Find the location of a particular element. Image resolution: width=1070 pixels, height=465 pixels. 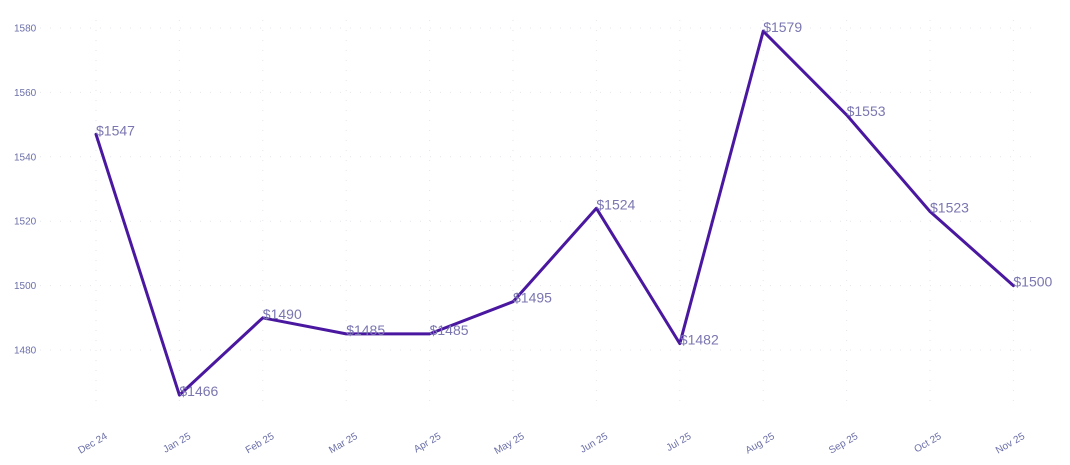

data-label: $1482 is located at coordinates (699, 340).